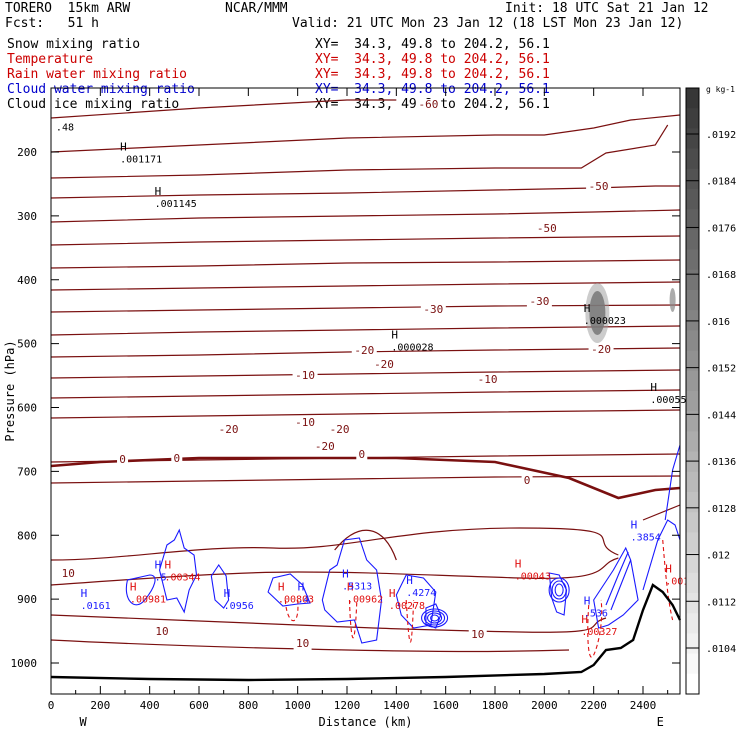 The image size is (740, 740). What do you see at coordinates (668, 400) in the screenshot?
I see `snow-extremum-value-4: .00055` at bounding box center [668, 400].